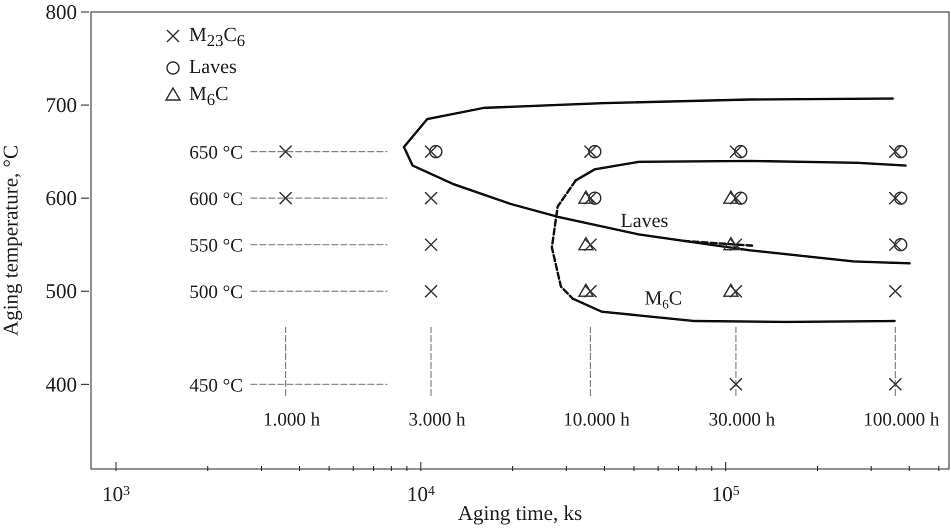 The width and height of the screenshot is (951, 532). I want to click on annotation: 550 °C, so click(216, 246).